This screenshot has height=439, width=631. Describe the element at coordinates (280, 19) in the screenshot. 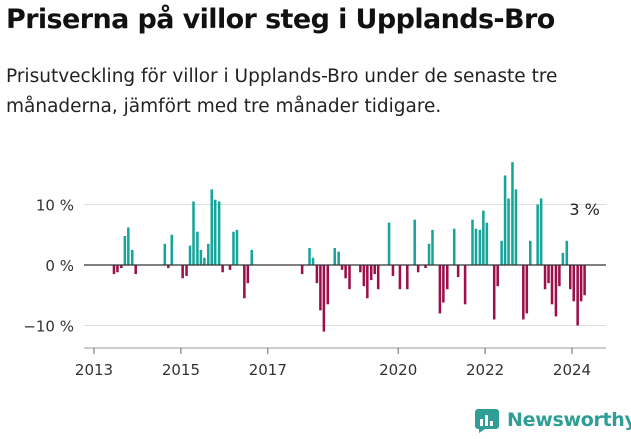

I see `chart-title: Priserna på villor steg i Upplands-Bro` at that location.